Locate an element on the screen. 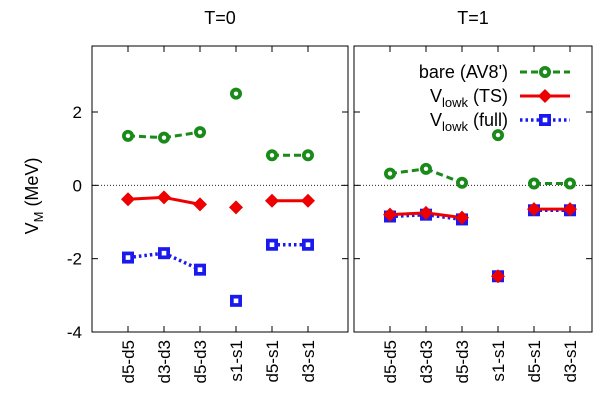 The image size is (602, 400). legend-marker-bare-core is located at coordinates (545, 72).